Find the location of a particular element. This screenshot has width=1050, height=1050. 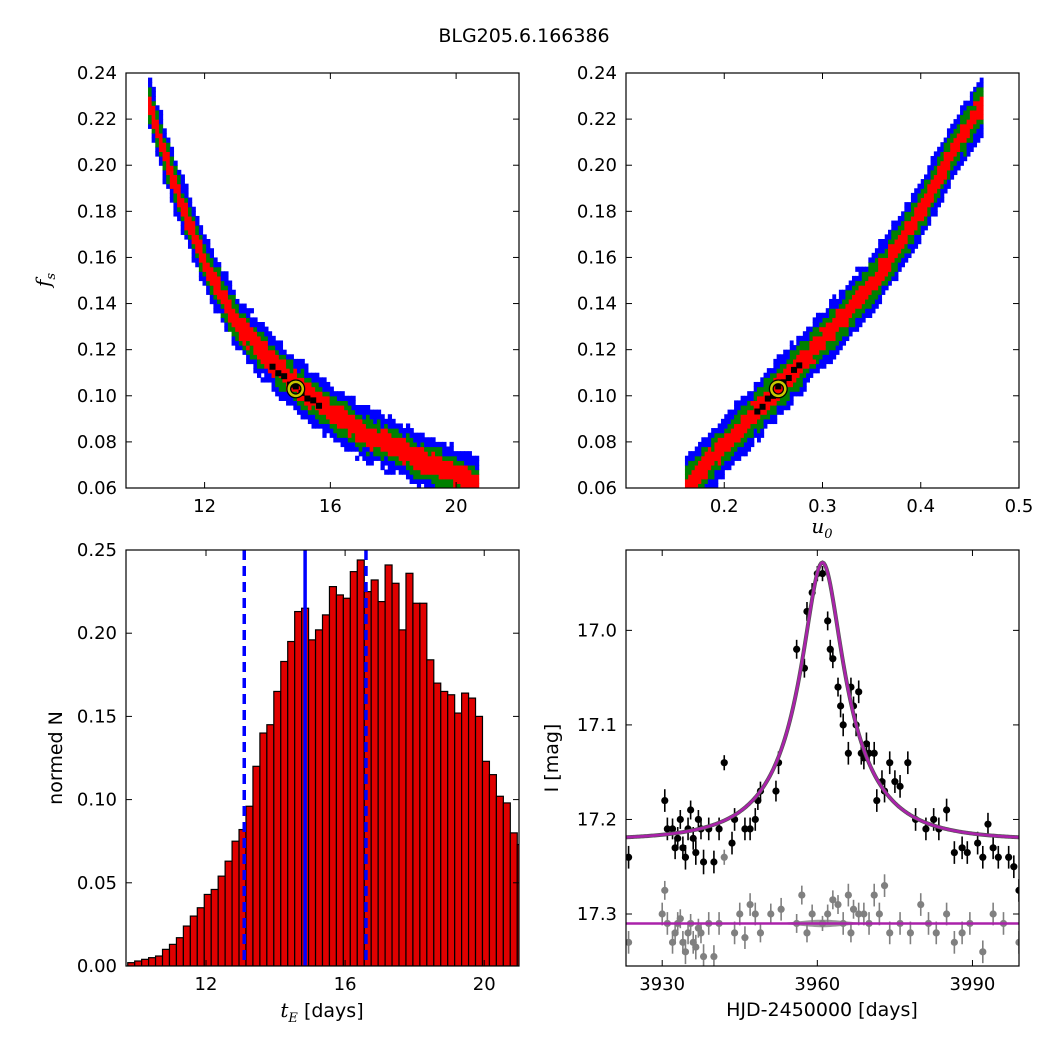

x-tick-label: 12 is located at coordinates (204, 506).